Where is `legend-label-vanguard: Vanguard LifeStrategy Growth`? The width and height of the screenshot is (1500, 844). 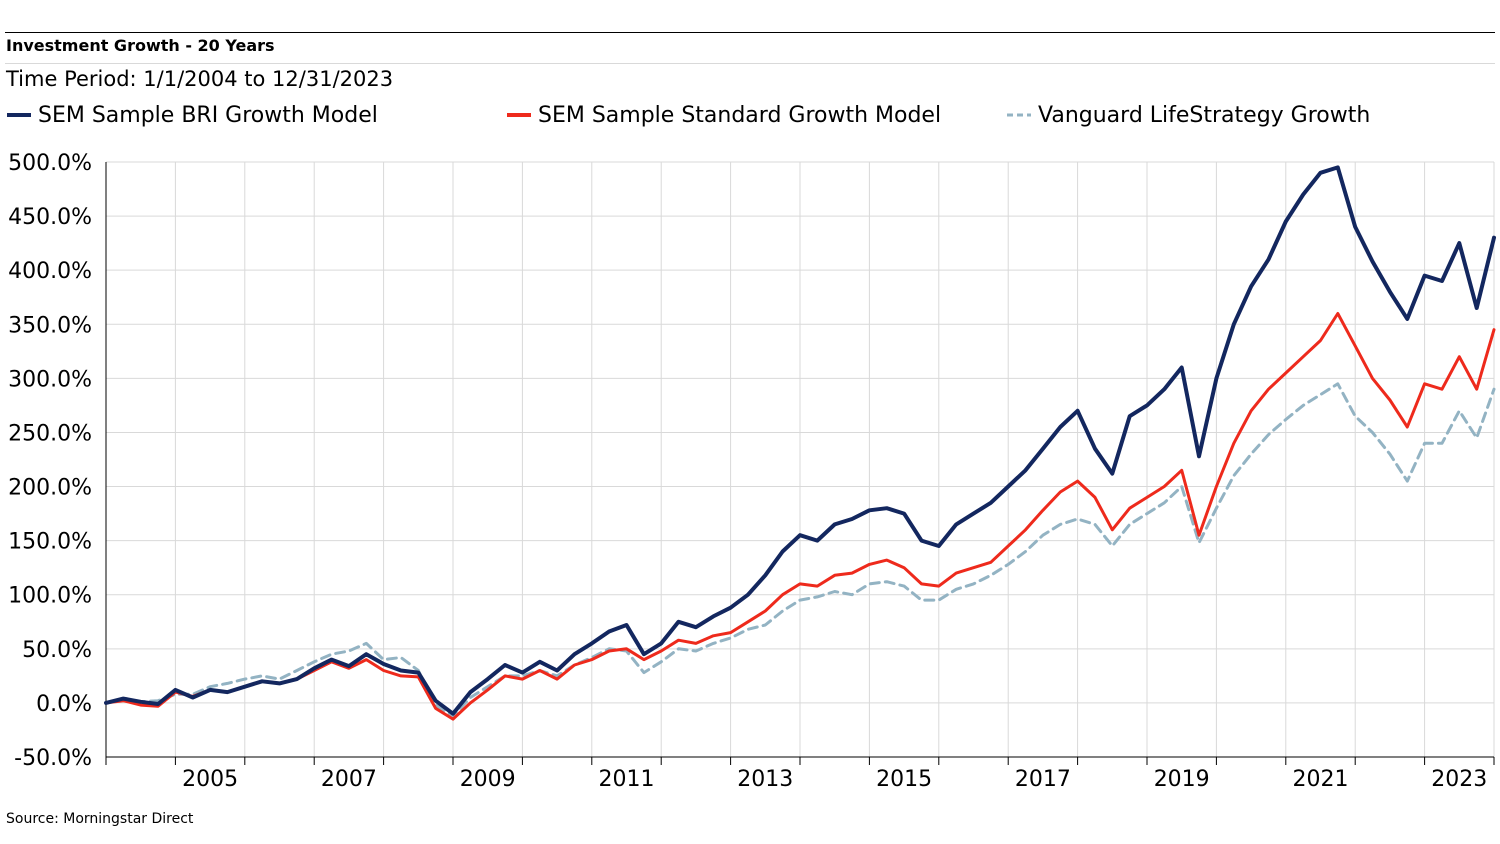
legend-label-vanguard: Vanguard LifeStrategy Growth is located at coordinates (1204, 115).